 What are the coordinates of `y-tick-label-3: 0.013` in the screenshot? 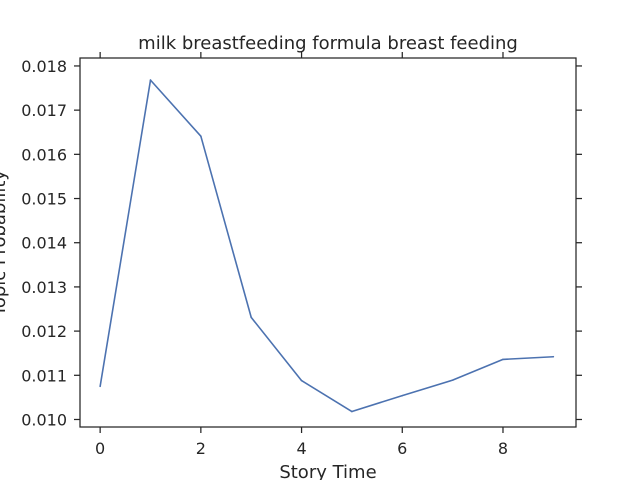 It's located at (44, 287).